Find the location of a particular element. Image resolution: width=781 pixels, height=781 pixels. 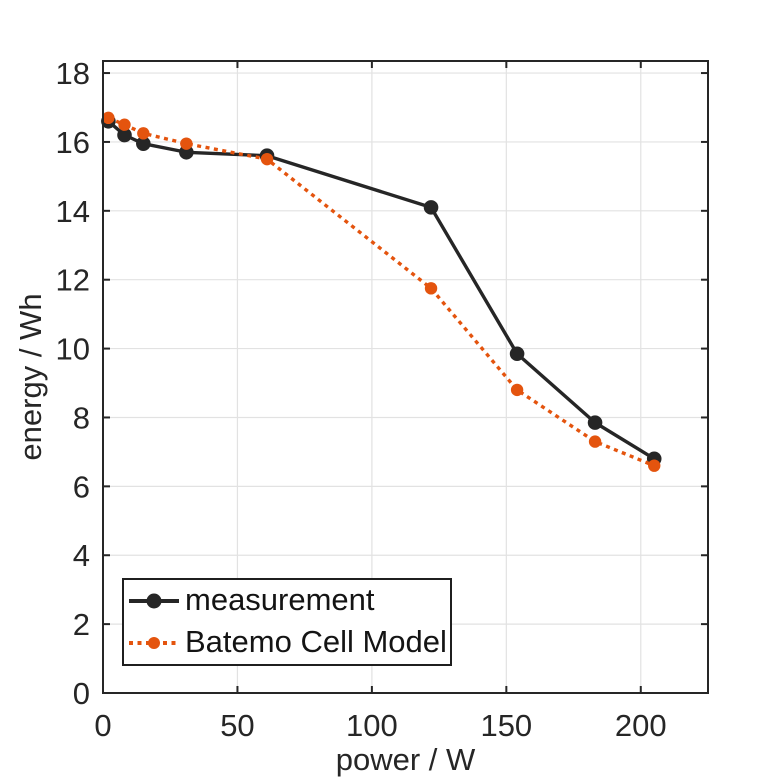

y-tick-label: 14 is located at coordinates (73, 211).